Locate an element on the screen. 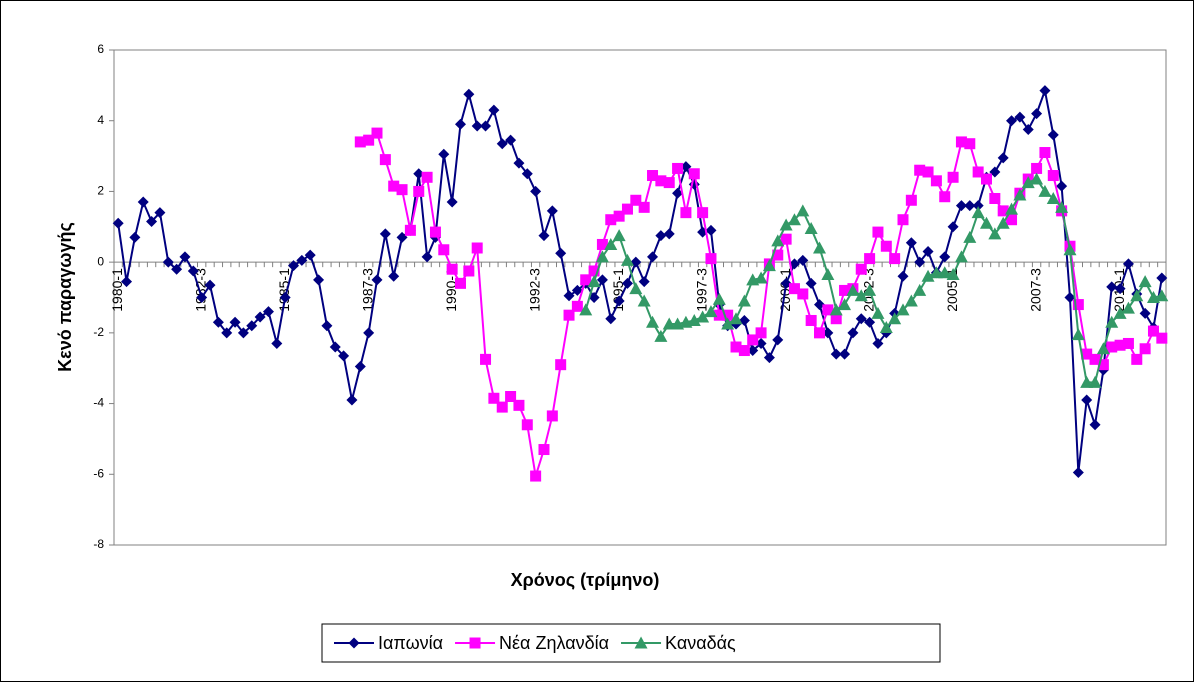 The image size is (1194, 682). x-tick-label: 1997-3 is located at coordinates (701, 290).